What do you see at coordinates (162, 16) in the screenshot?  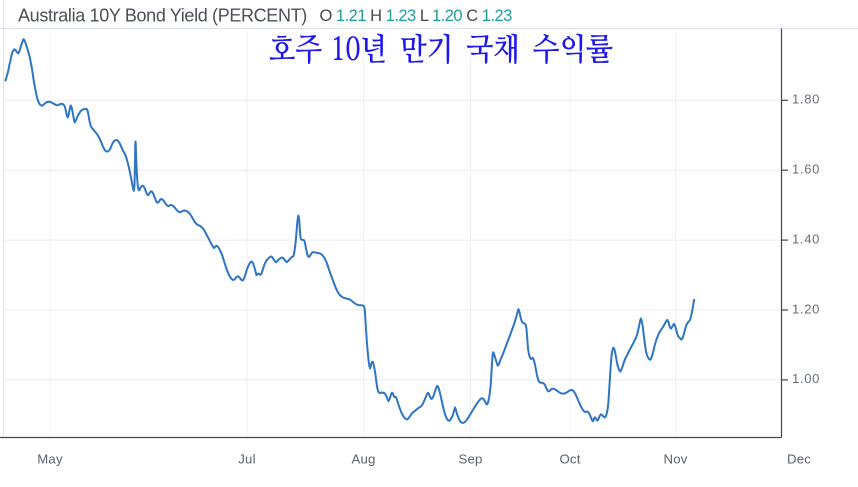 I see `svg-text:Australia 10Y Bond Yield (PERC: Australia 10Y Bond Yield (PERCENT)` at bounding box center [162, 16].